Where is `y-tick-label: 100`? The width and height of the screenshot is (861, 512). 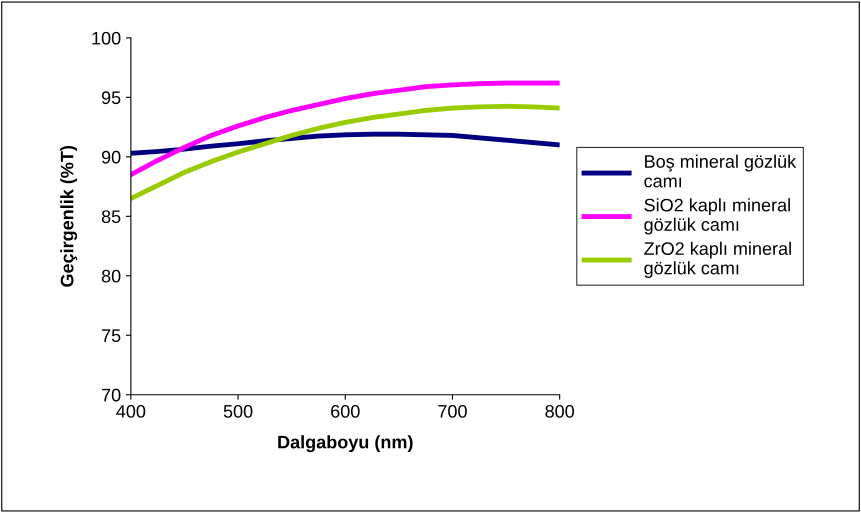 y-tick-label: 100 is located at coordinates (106, 38).